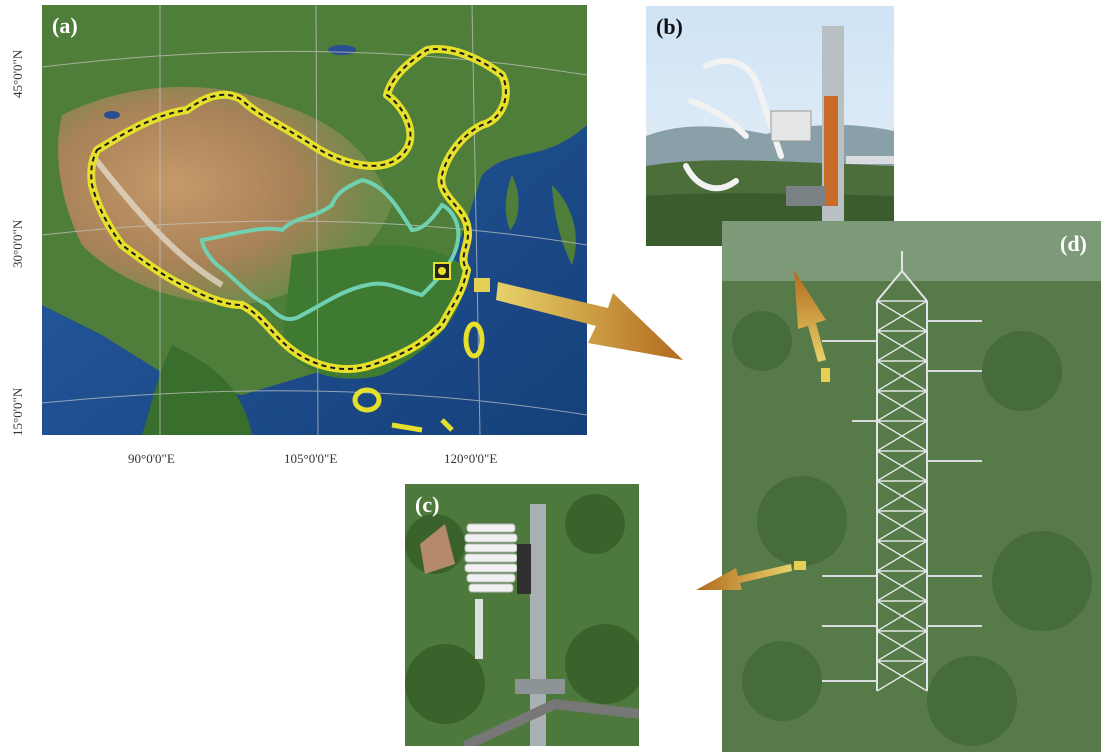 This screenshot has height=752, width=1101. Describe the element at coordinates (1073, 243) in the screenshot. I see `panel-d-label: (d)` at that location.